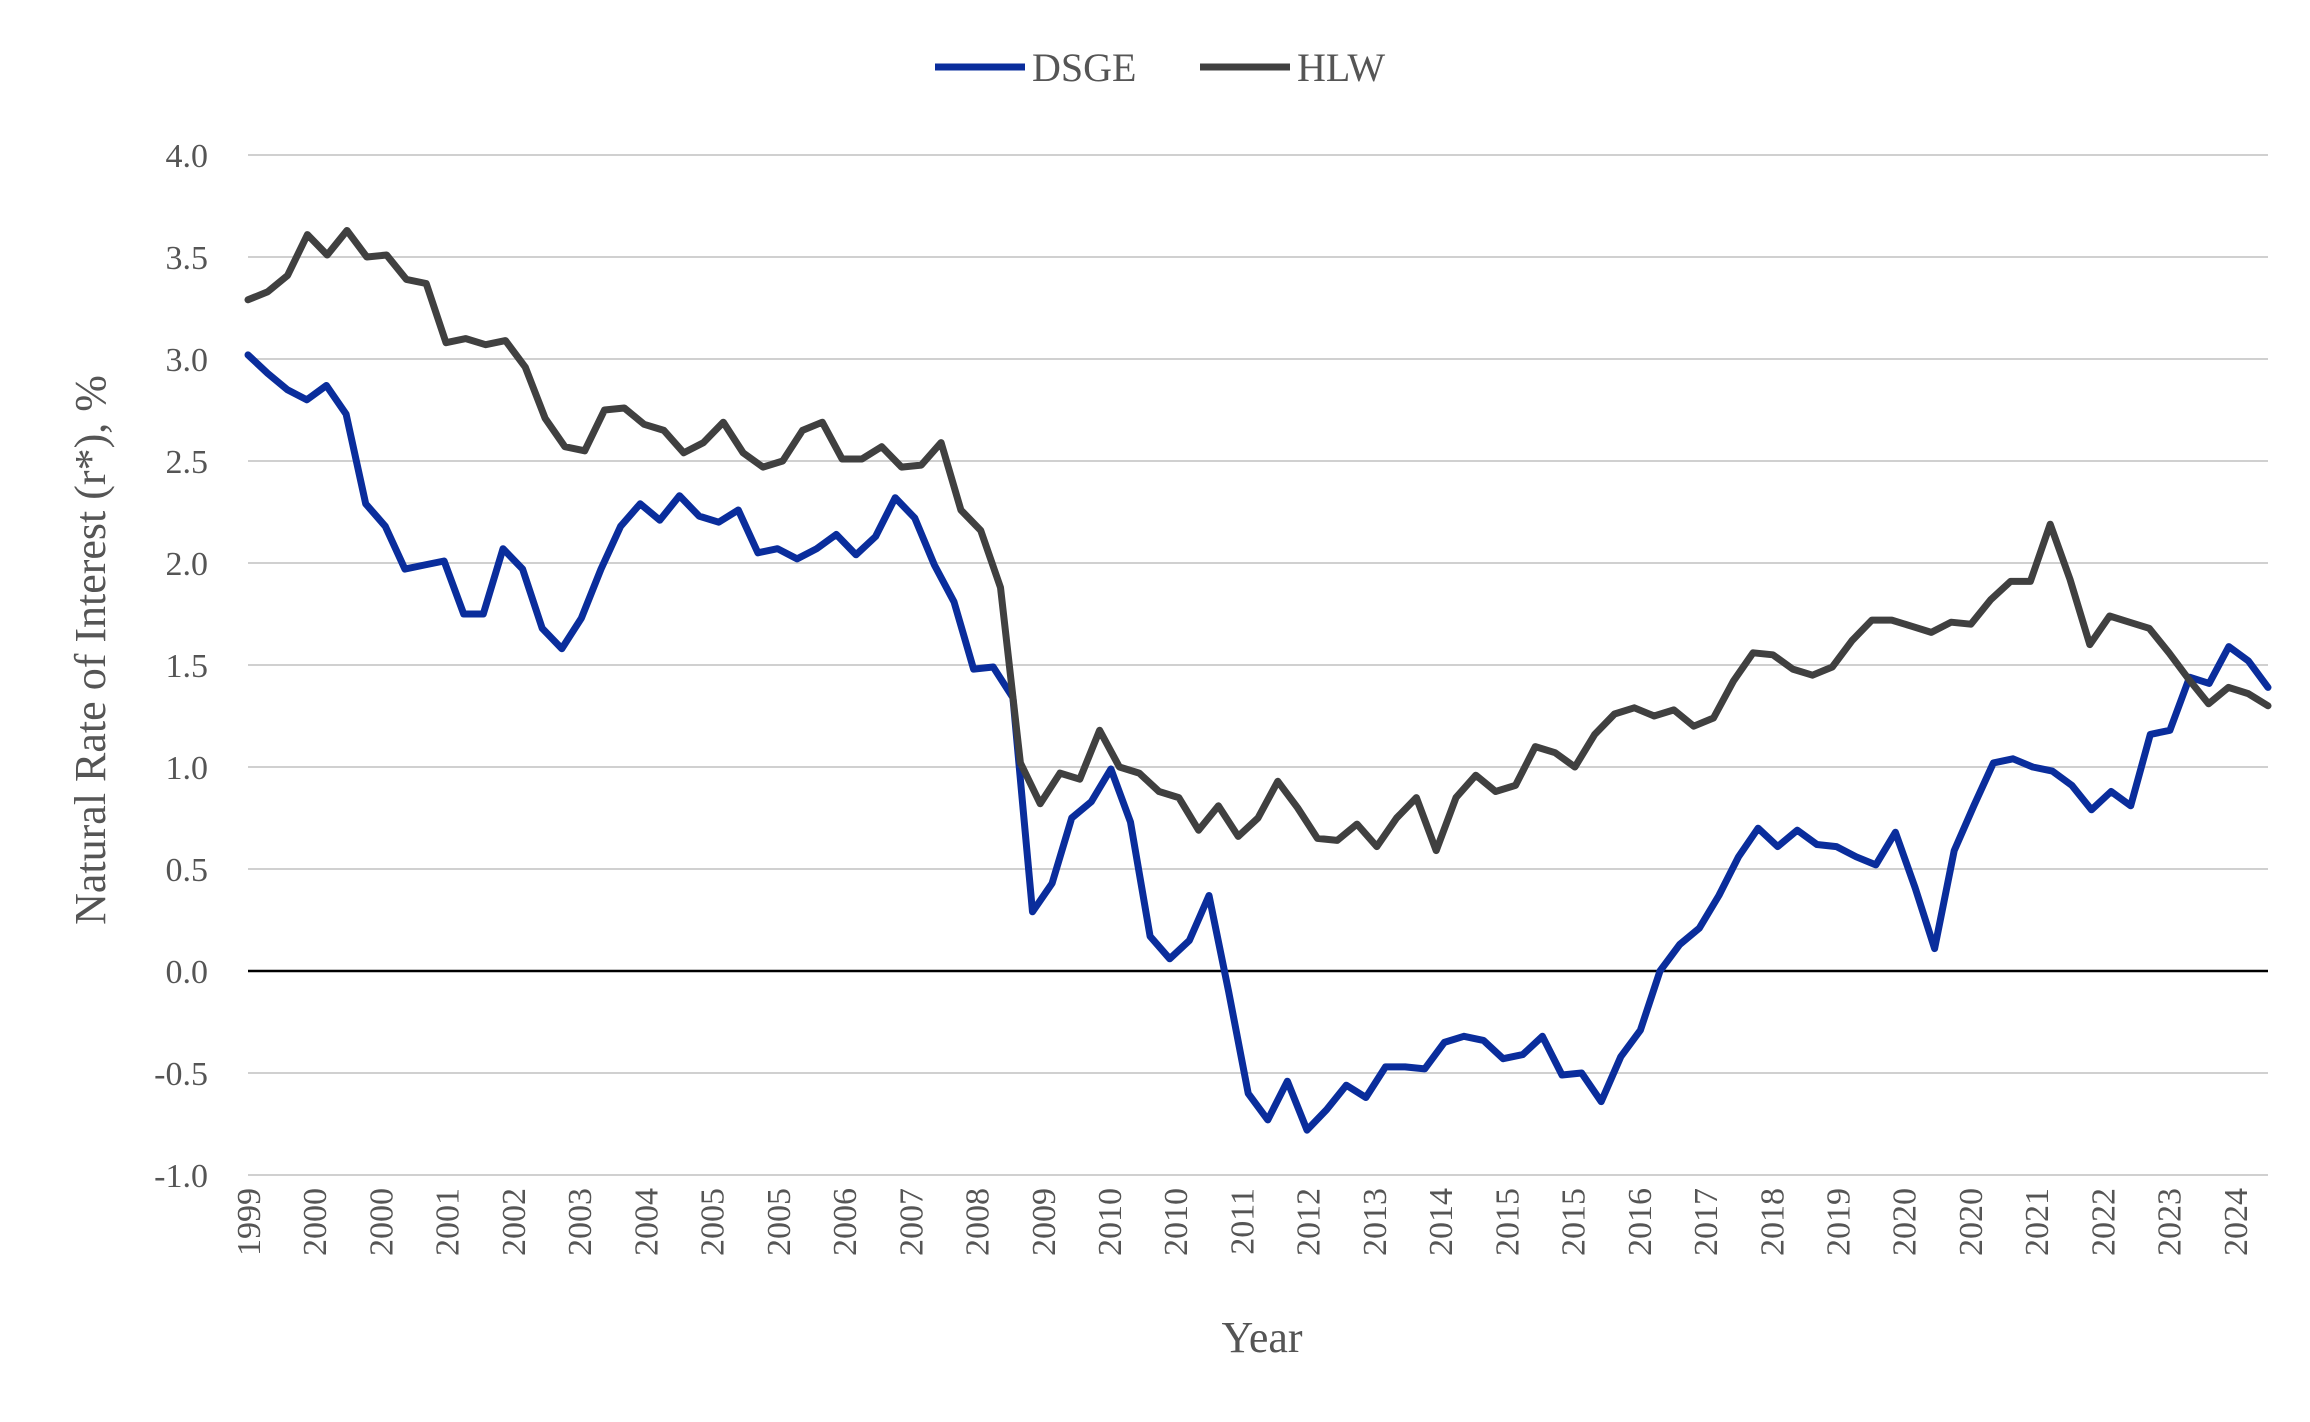 The image size is (2310, 1422). I want to click on y-tick-label: 3.0, so click(187, 360).